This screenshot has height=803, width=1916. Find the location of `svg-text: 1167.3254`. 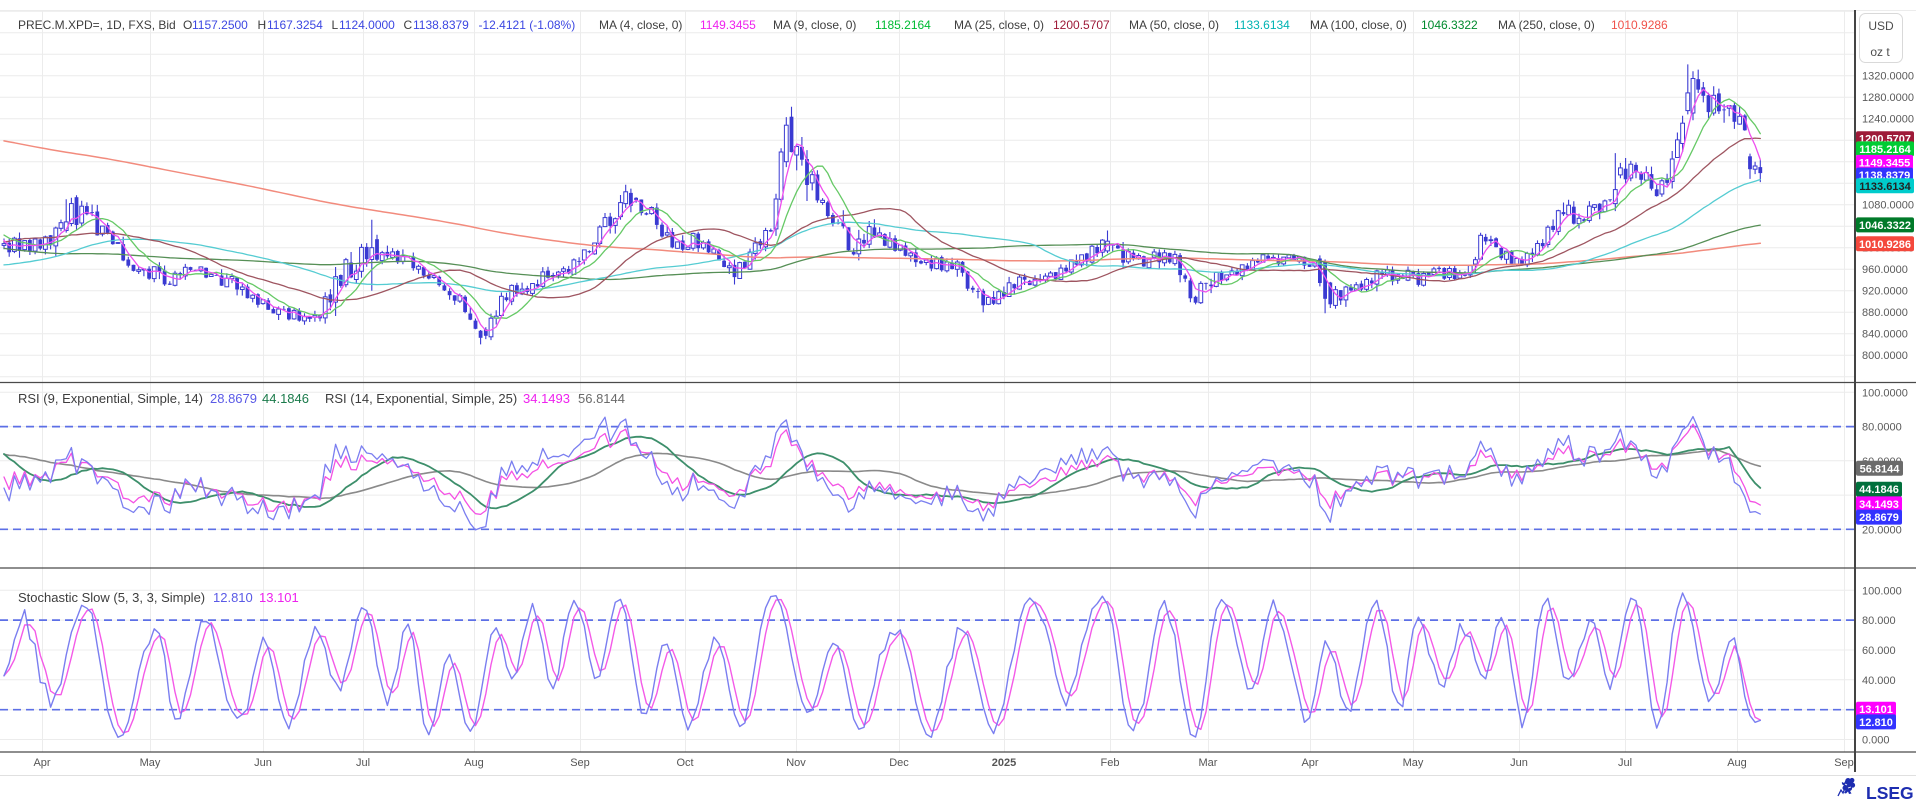

svg-text: 1167.3254 is located at coordinates (295, 25).